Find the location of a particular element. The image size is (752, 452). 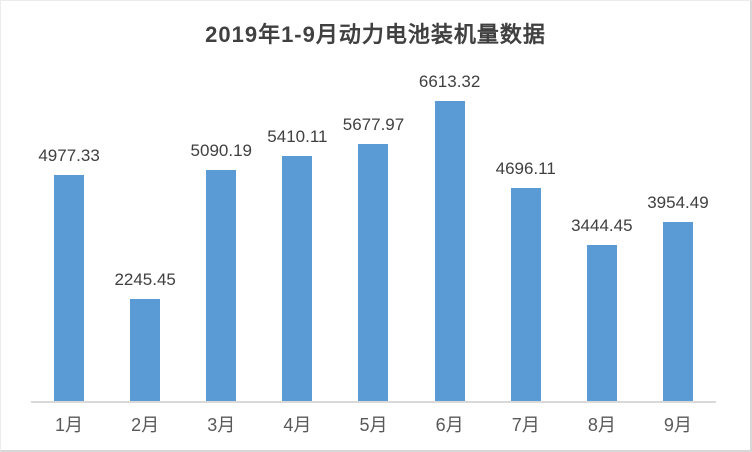

x-axis-labels: 1月 2月 3月 4月 5月 6月 7月 8月 9月 is located at coordinates (373, 424).